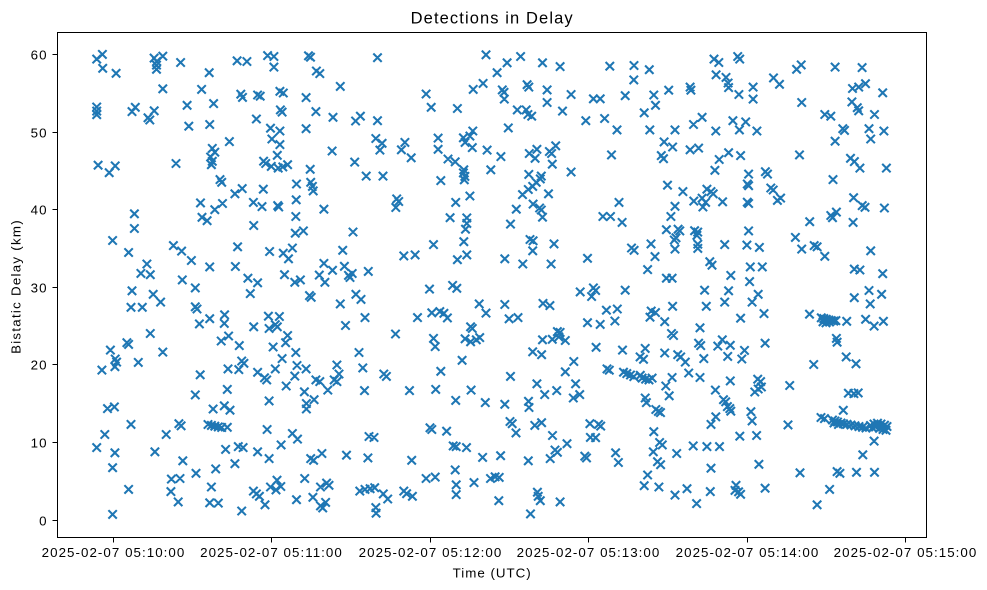  Describe the element at coordinates (39, 132) in the screenshot. I see `svg-text: 50` at that location.